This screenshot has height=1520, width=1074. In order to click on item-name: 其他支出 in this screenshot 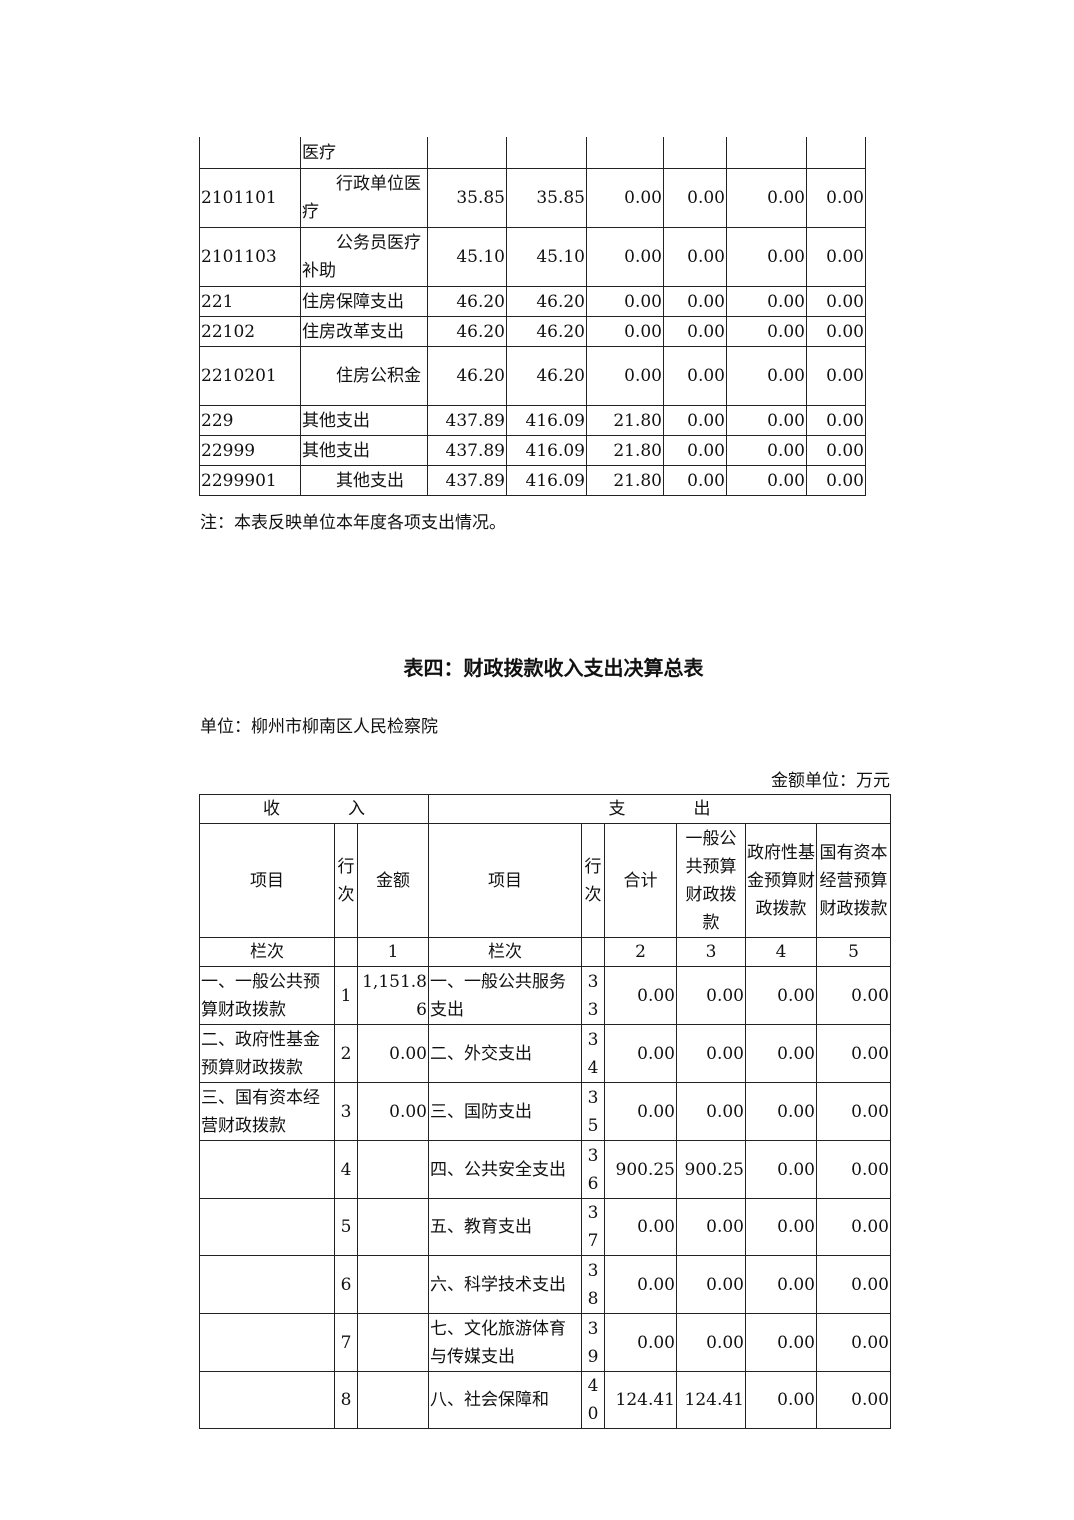, I will do `click(364, 480)`.